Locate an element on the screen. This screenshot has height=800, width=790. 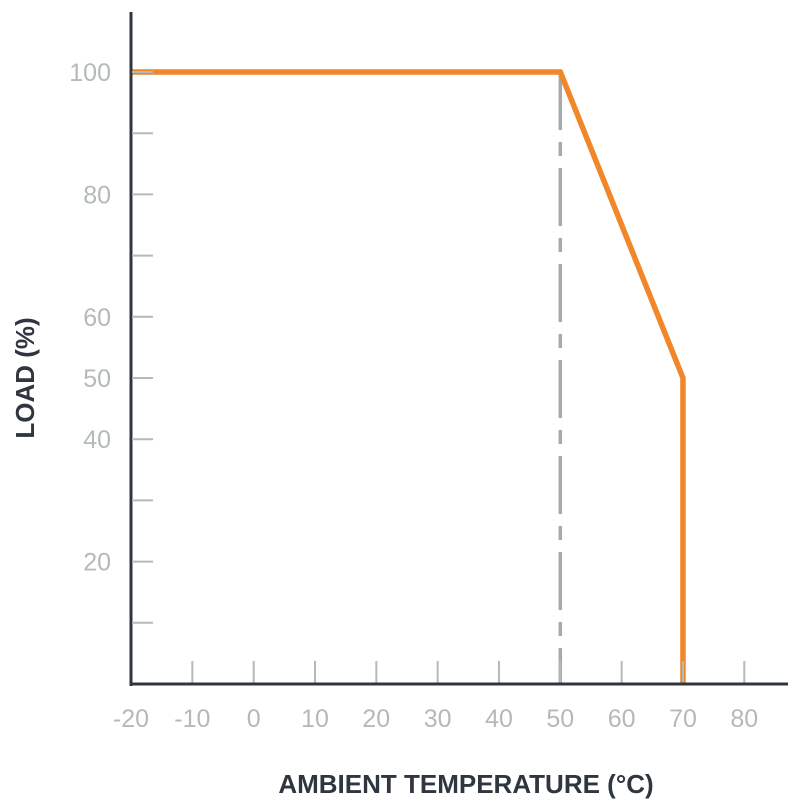
x-tick-label: -10 is located at coordinates (192, 719).